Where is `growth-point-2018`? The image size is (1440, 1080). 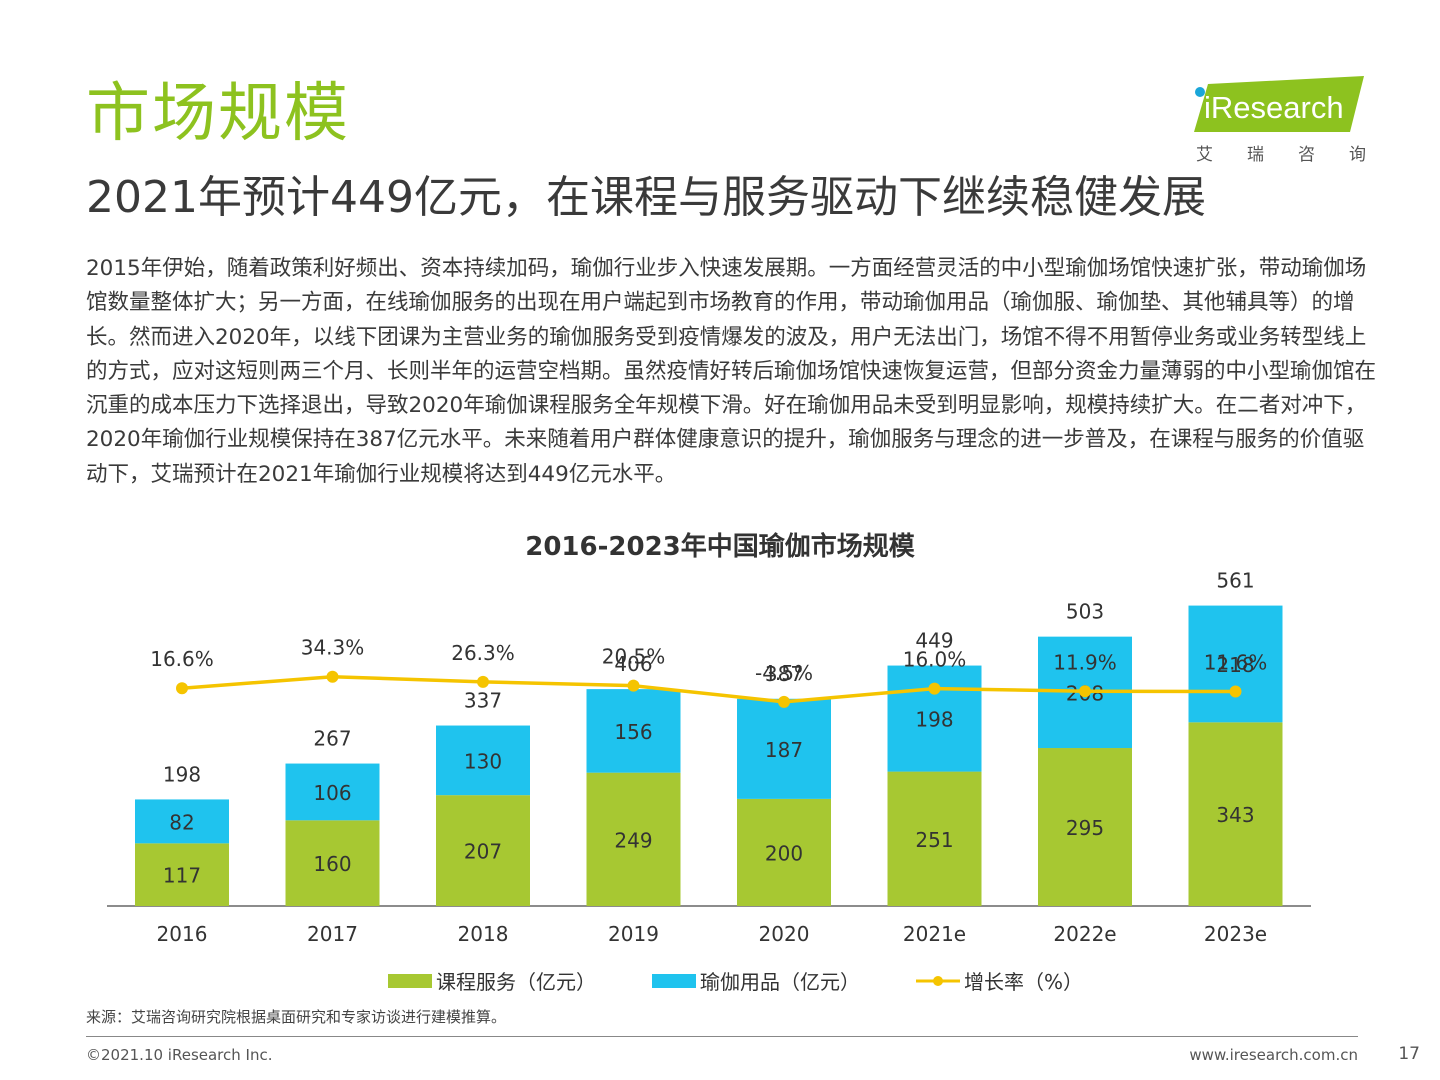 growth-point-2018 is located at coordinates (483, 681).